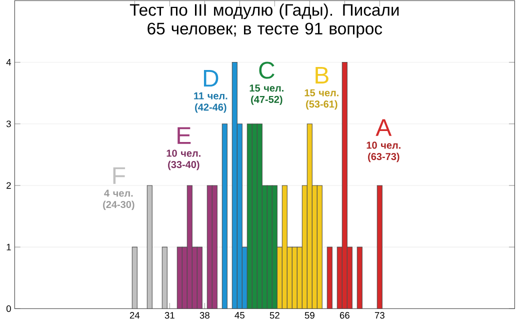  What do you see at coordinates (266, 70) in the screenshot?
I see `series-label: C` at bounding box center [266, 70].